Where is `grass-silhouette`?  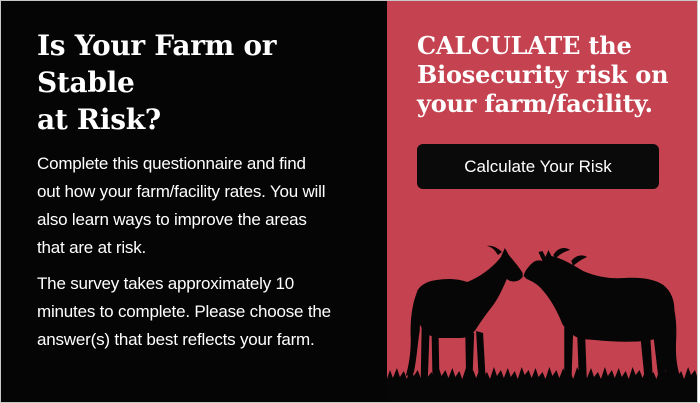
grass-silhouette is located at coordinates (542, 384).